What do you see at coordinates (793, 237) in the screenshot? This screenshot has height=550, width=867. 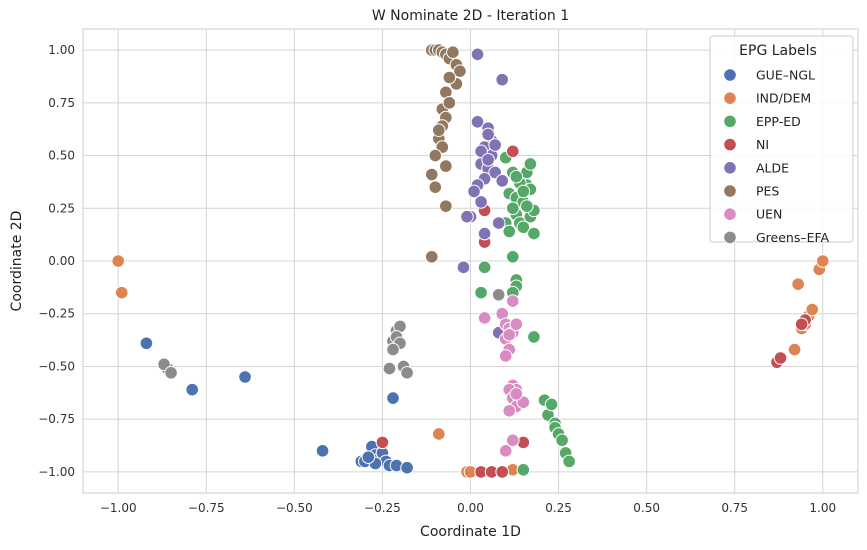 I see `legend-label: Greens–EFA` at bounding box center [793, 237].